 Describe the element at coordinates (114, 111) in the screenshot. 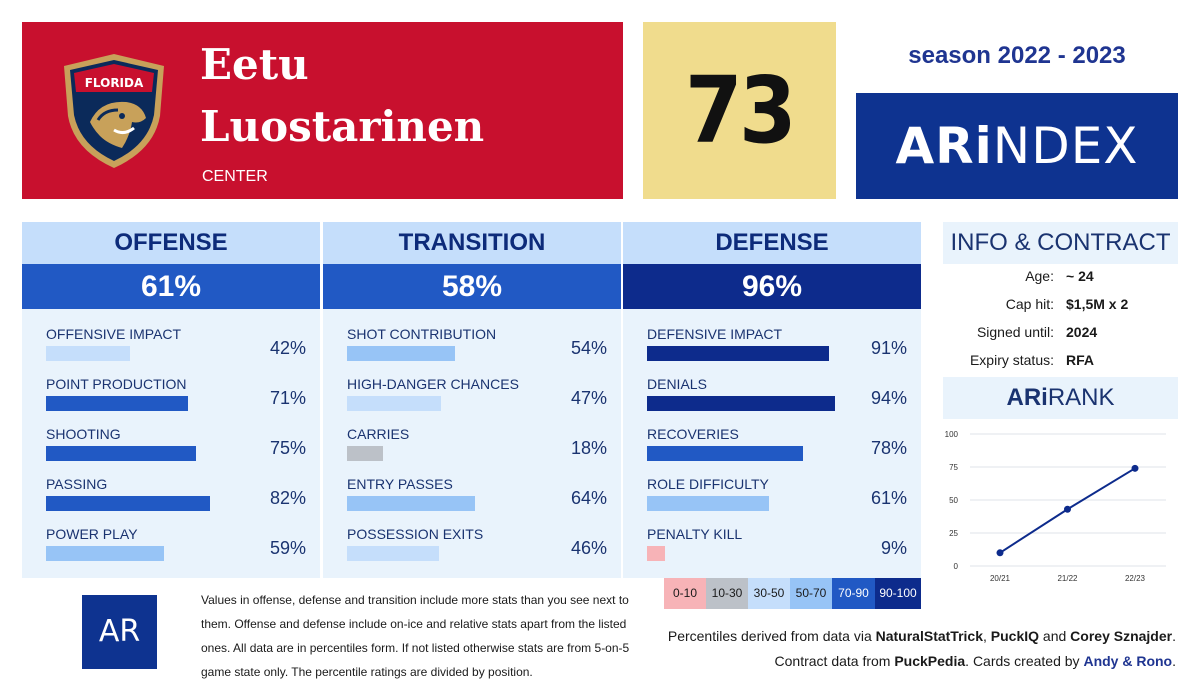

I see `florida-panthers-logo-icon: FLORIDA` at that location.